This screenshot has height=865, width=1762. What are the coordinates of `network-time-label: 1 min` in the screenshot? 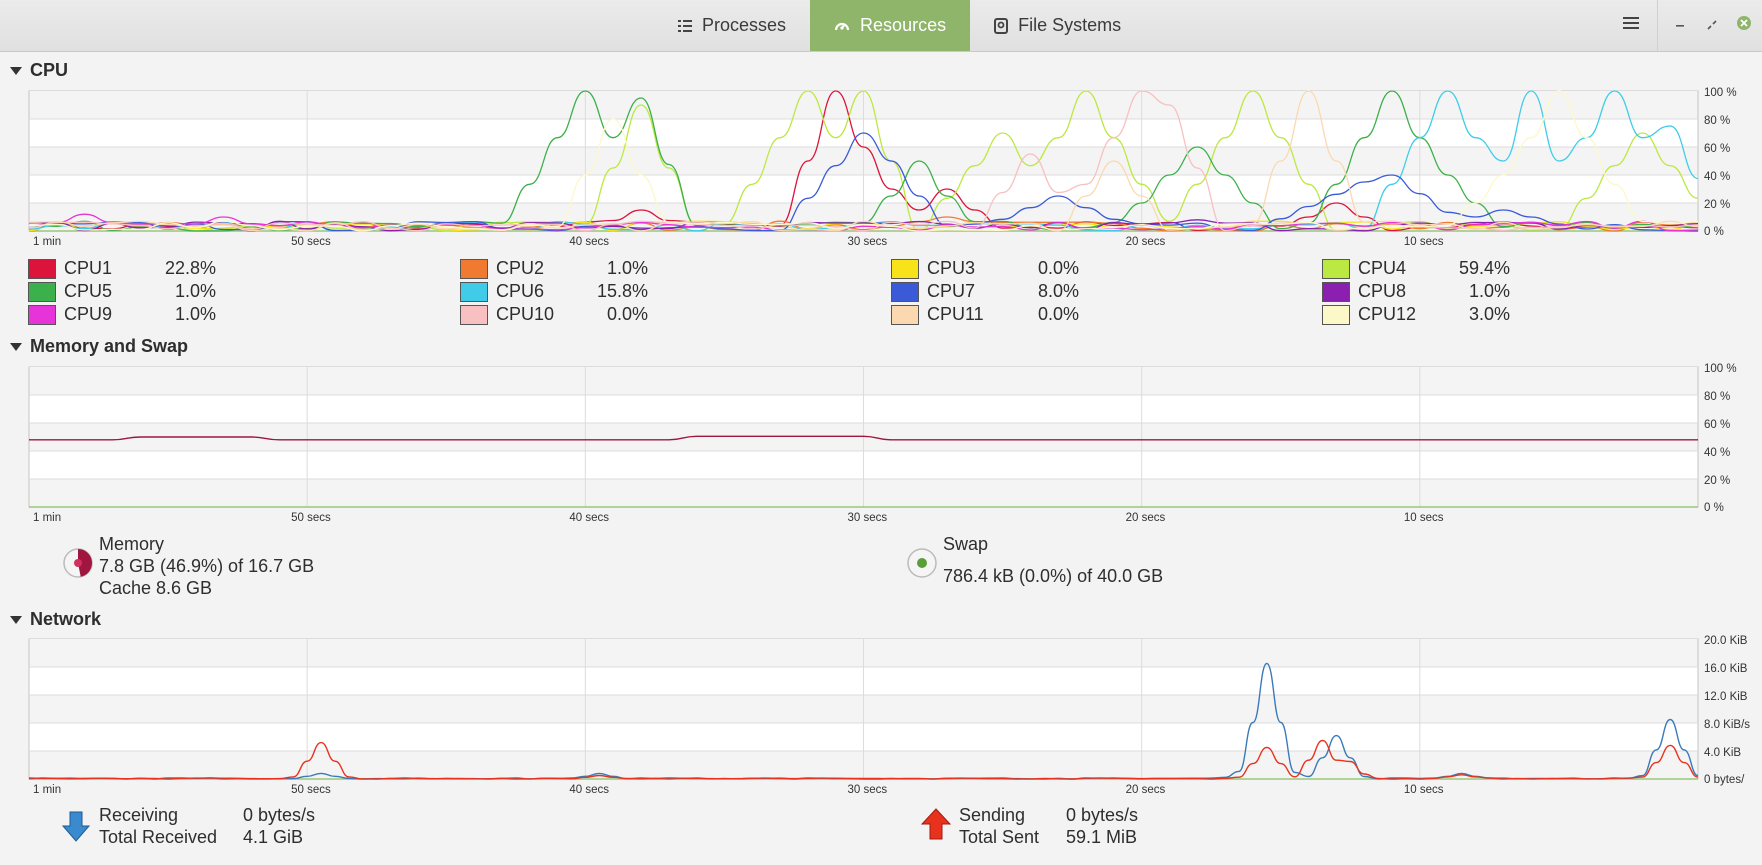 It's located at (47, 790).